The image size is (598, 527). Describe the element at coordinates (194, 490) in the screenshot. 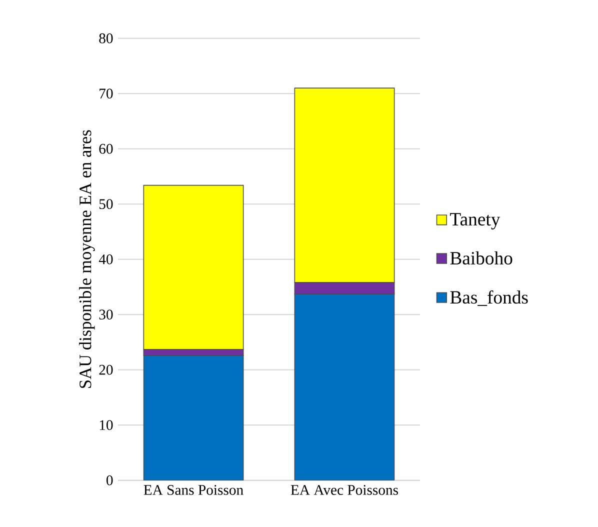

I see `x-tick-label: EA Sans Poisson` at that location.